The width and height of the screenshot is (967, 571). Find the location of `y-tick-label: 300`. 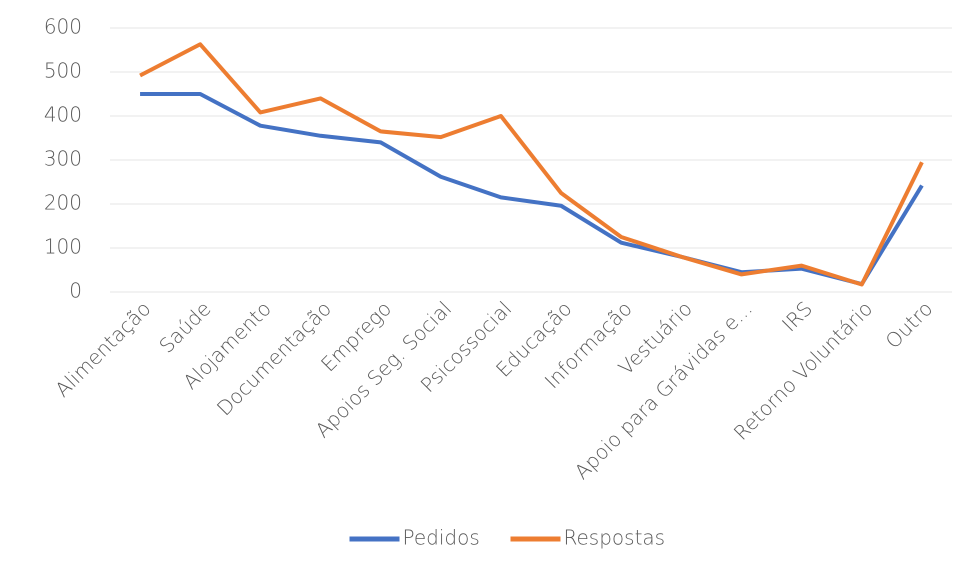

y-tick-label: 300 is located at coordinates (63, 159).